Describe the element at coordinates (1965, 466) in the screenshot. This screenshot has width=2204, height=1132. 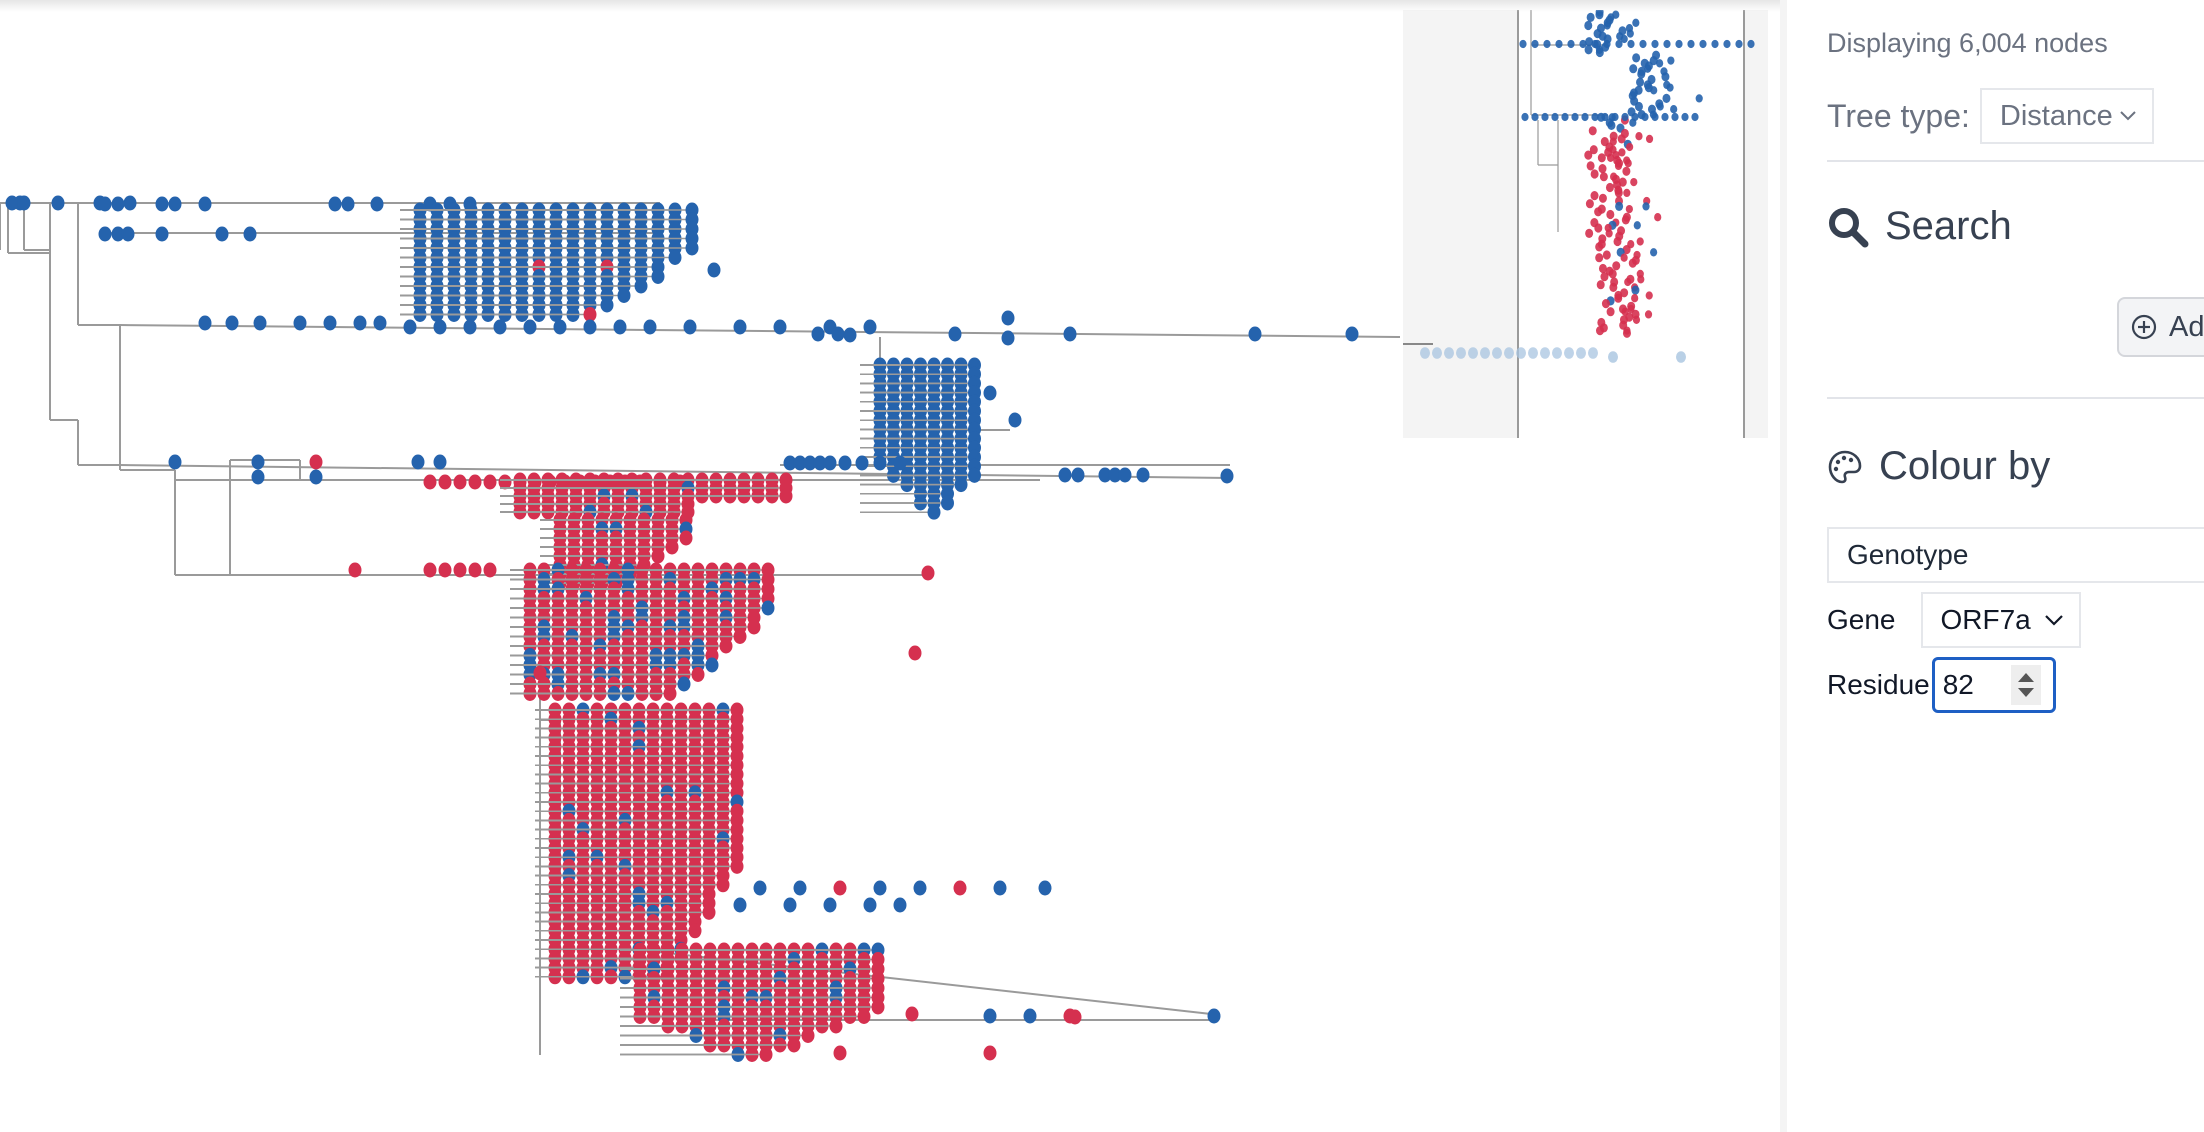
I see `colour-by-title-text: Colour by` at that location.